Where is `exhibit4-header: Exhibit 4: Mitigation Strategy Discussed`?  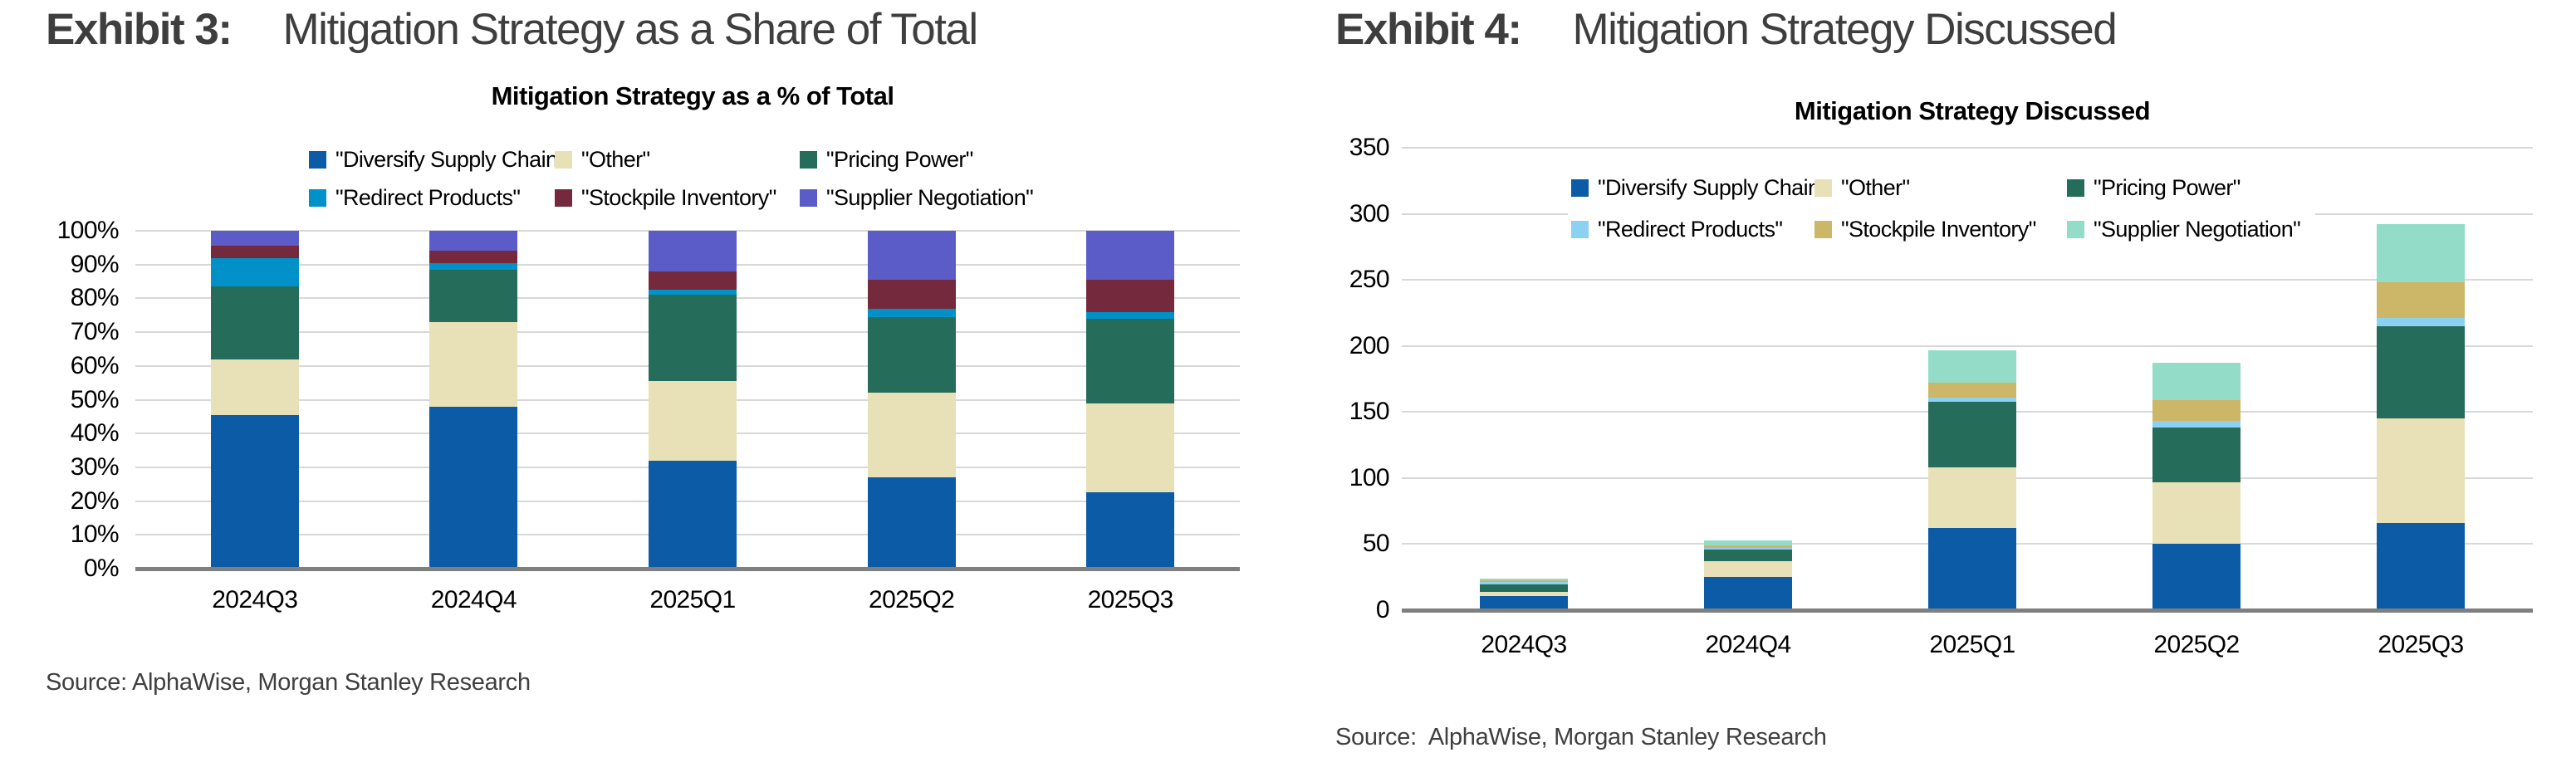
exhibit4-header: Exhibit 4: Mitigation Strategy Discussed is located at coordinates (1727, 30).